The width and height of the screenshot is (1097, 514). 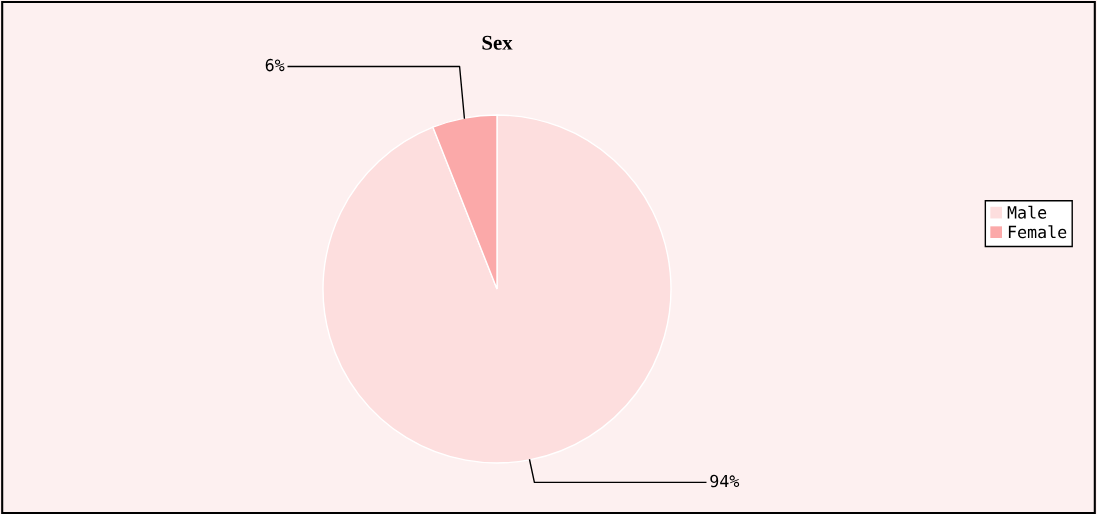 I want to click on chart-title: Sex, so click(x=497, y=42).